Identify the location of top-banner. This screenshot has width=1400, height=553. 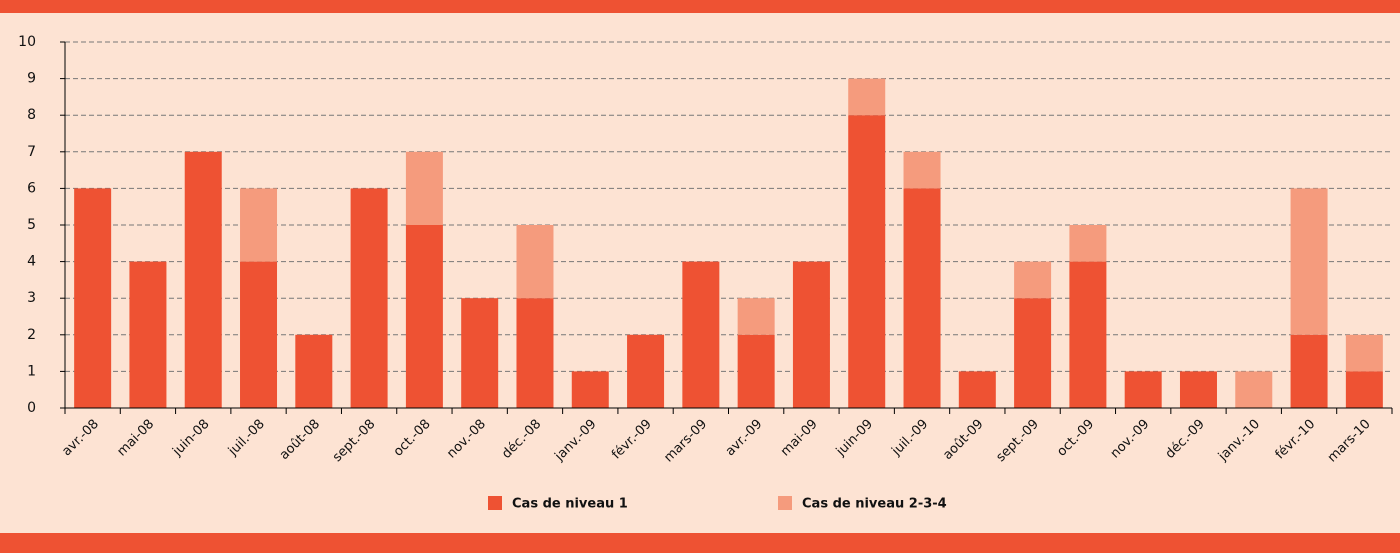
(700, 6).